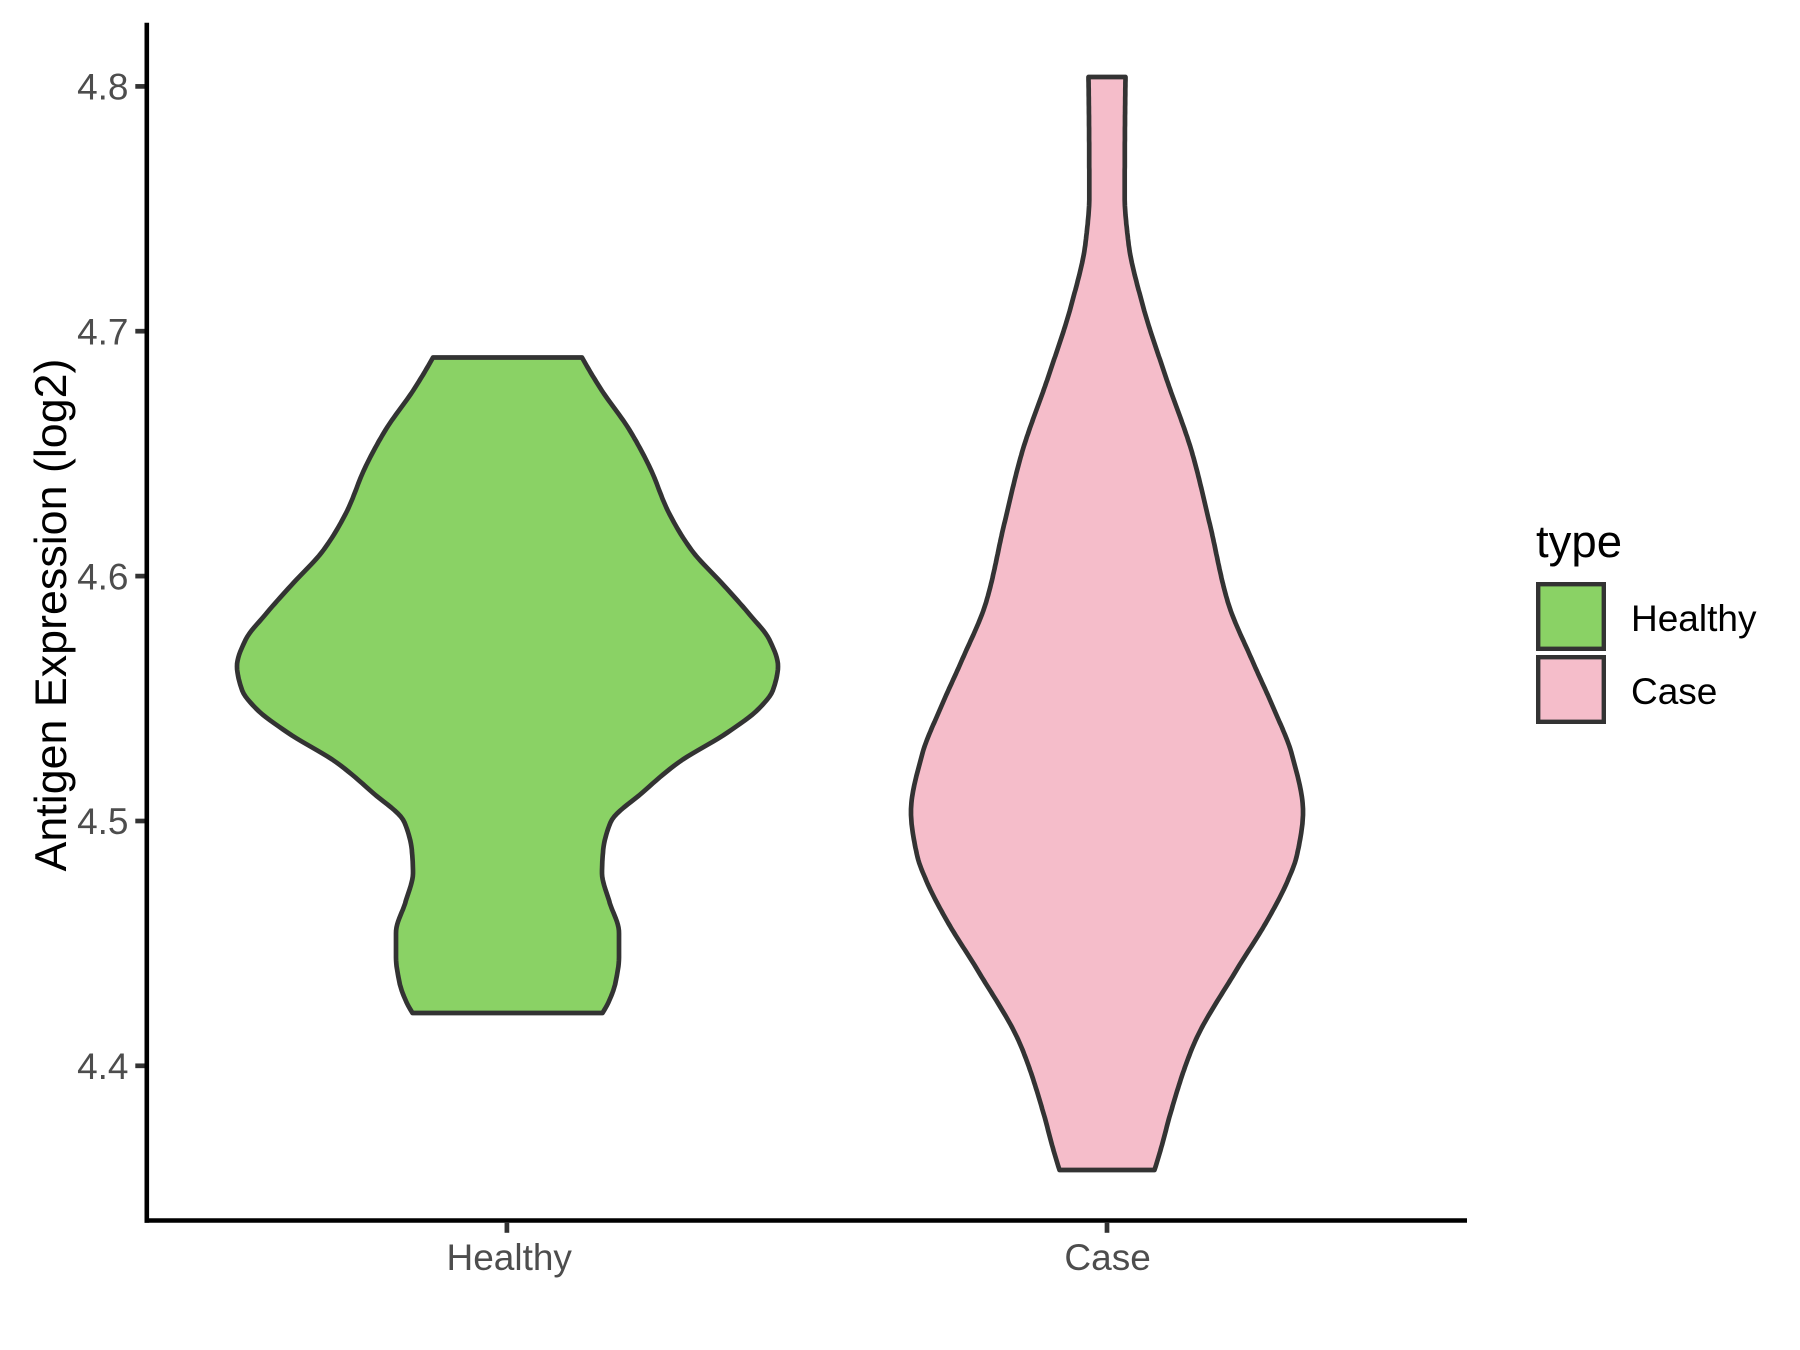  Describe the element at coordinates (51, 615) in the screenshot. I see `svg-text: Antigen Expression (log2)` at that location.